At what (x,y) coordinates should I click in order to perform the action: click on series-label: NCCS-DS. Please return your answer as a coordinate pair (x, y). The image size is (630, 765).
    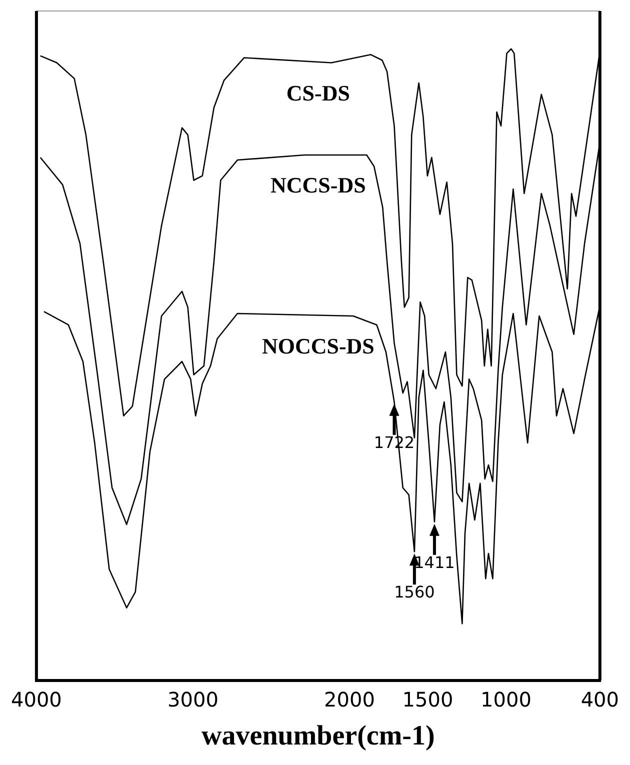
    Looking at the image, I should click on (318, 185).